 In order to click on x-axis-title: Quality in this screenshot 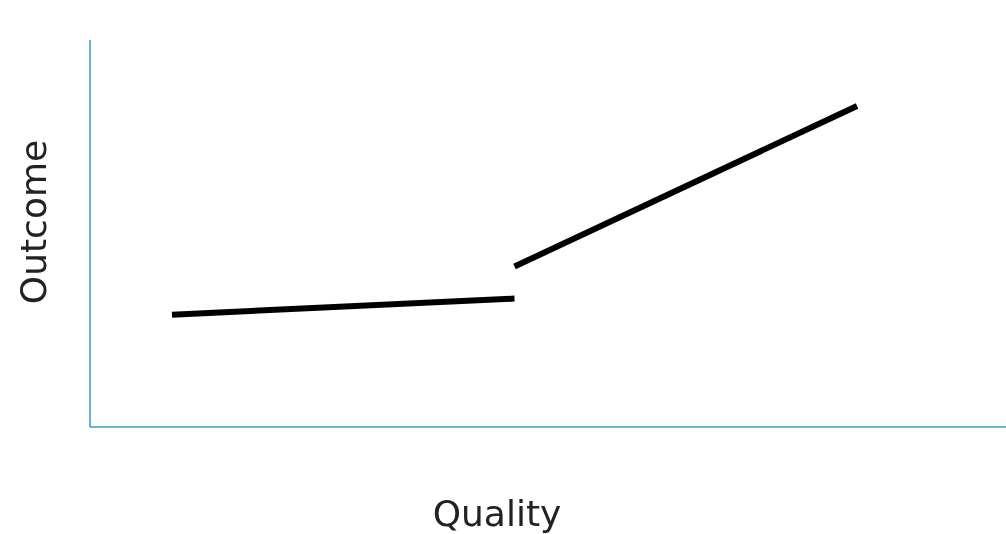, I will do `click(497, 513)`.